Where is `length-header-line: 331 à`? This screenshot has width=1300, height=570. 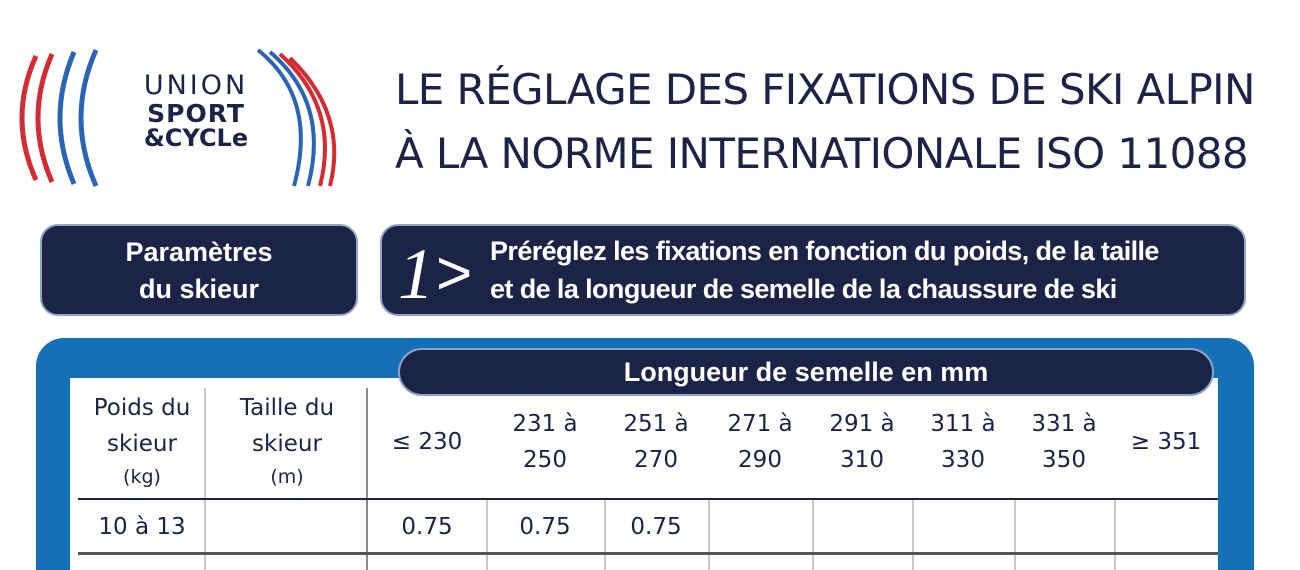 length-header-line: 331 à is located at coordinates (1064, 424).